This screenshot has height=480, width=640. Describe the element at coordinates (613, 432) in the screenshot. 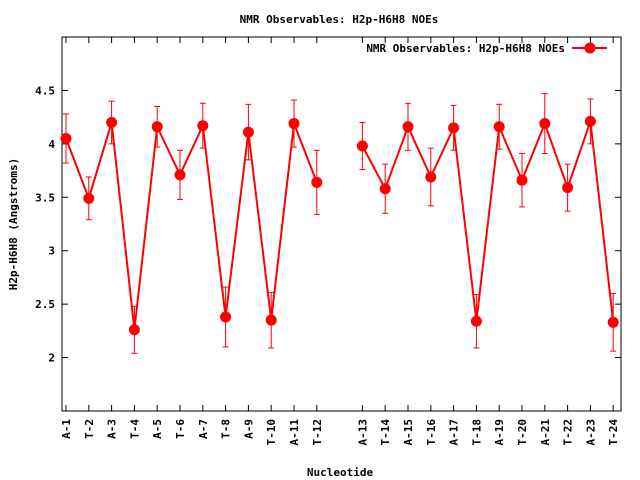

I see `x-tick-label: T-24` at that location.